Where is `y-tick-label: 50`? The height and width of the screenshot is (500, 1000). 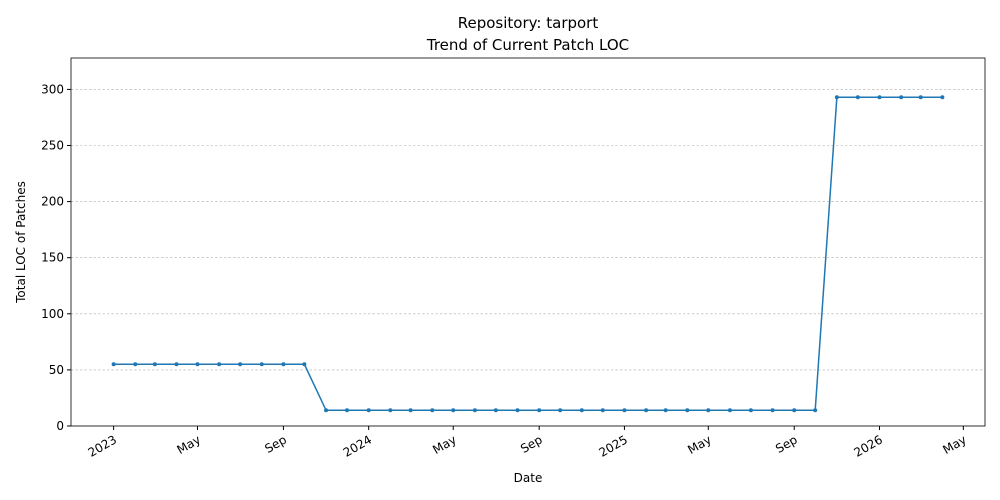 y-tick-label: 50 is located at coordinates (56, 370).